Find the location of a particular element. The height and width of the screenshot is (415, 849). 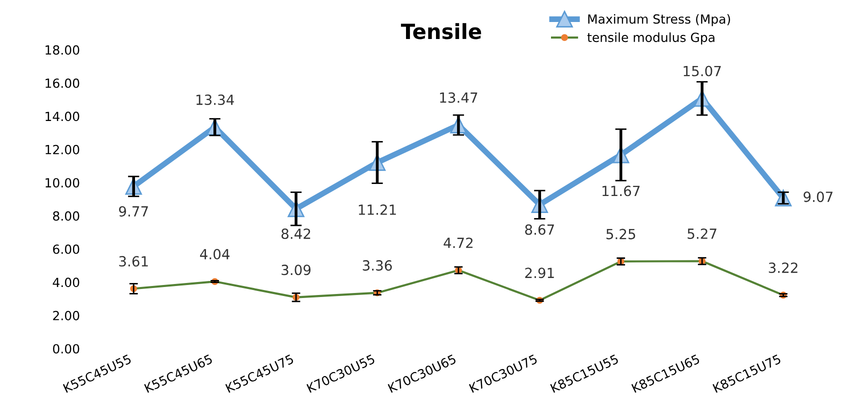

chart-title: Tensile is located at coordinates (441, 31).